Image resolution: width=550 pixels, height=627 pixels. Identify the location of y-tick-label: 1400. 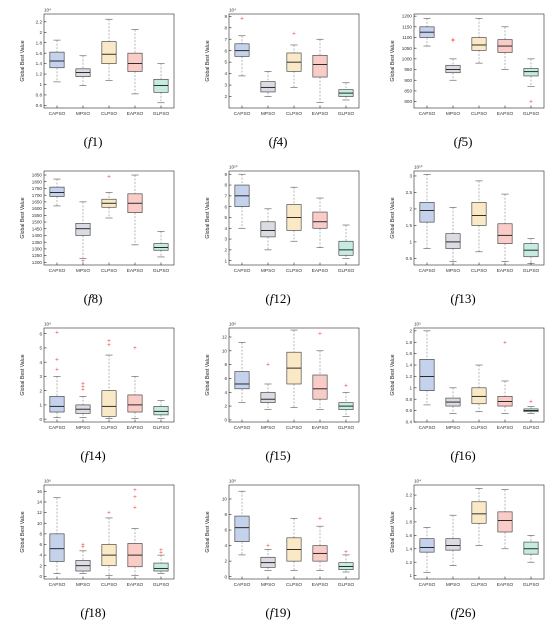
(37, 235).